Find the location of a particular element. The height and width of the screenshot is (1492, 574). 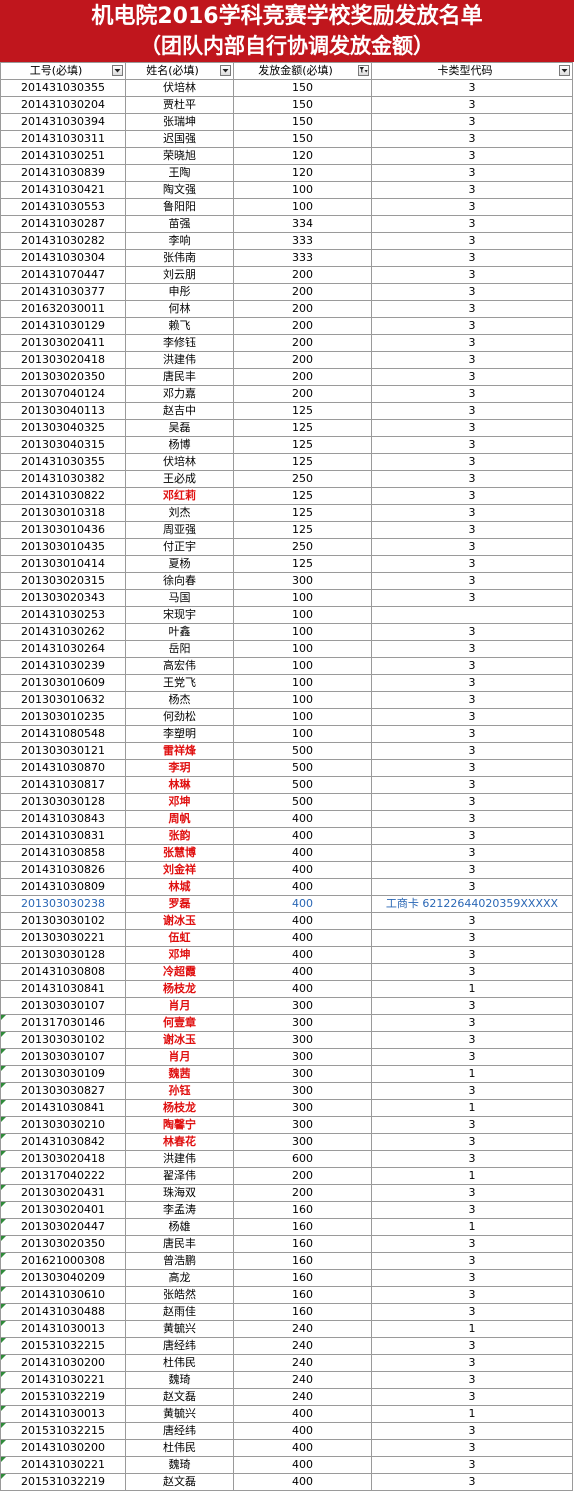

id-cell: 201303020343 is located at coordinates (63, 598).